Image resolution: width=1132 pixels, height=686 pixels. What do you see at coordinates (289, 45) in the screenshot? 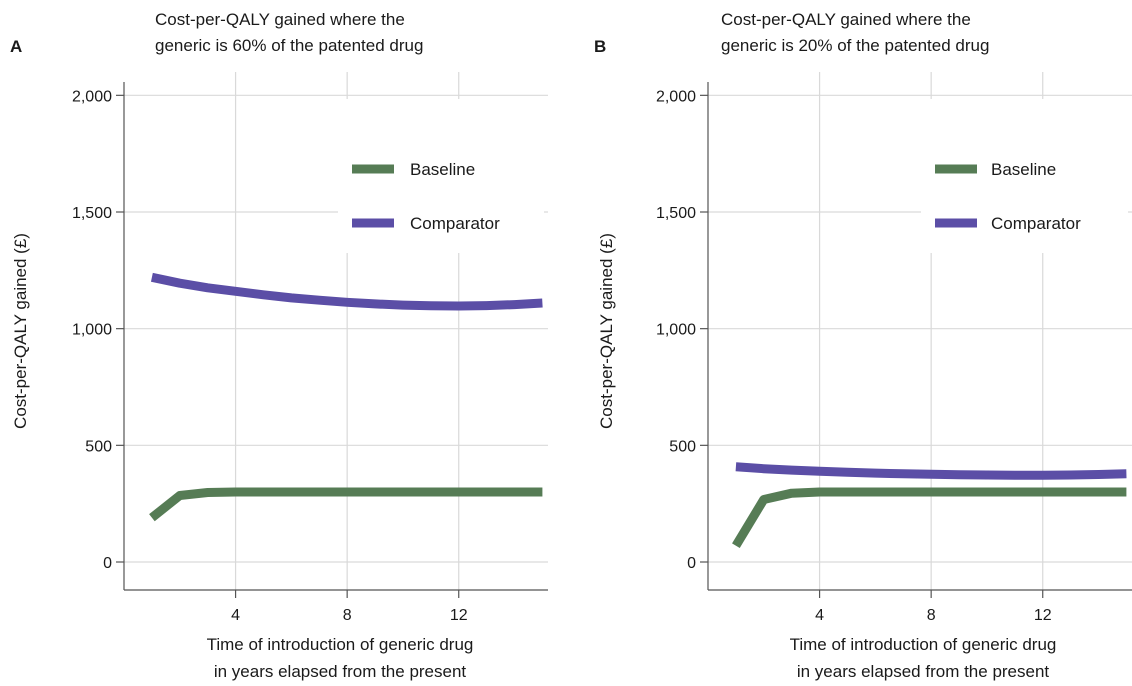
I see `chart-title-line-2: generic is 60% of the patented drug` at bounding box center [289, 45].